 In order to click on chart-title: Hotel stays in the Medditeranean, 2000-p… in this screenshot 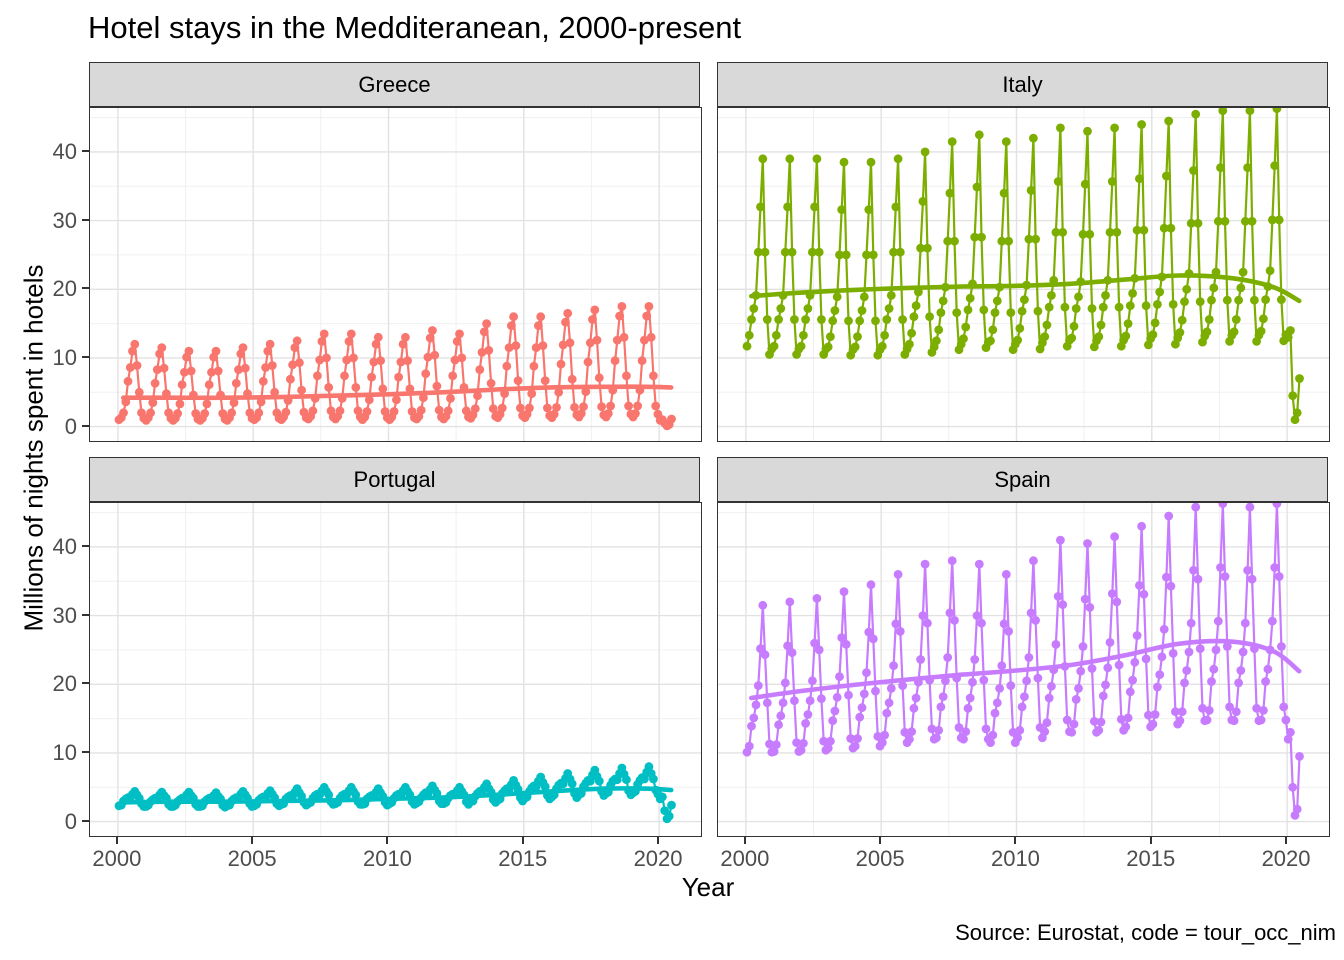, I will do `click(415, 27)`.